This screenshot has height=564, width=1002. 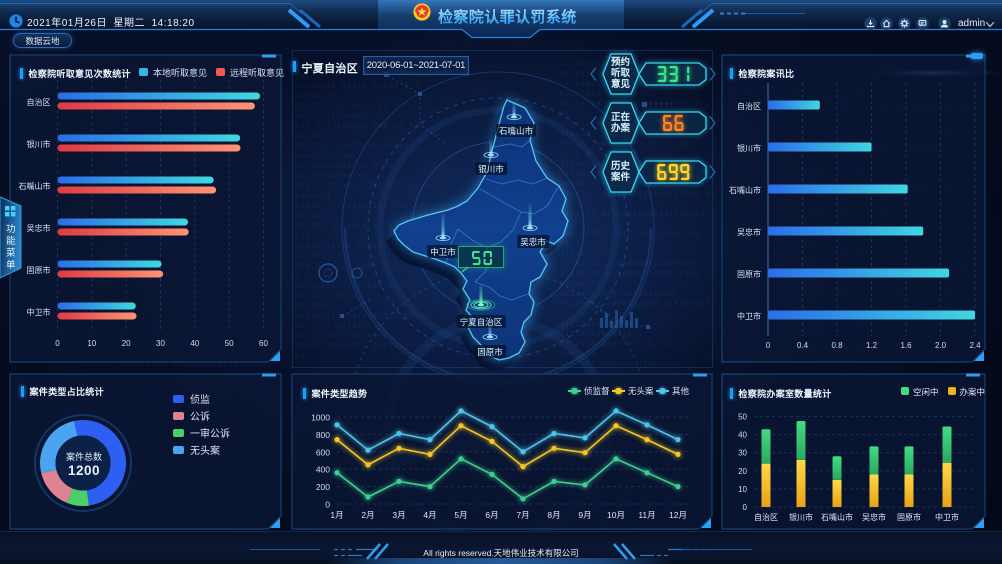 I want to click on svg-text: 6月, so click(x=491, y=515).